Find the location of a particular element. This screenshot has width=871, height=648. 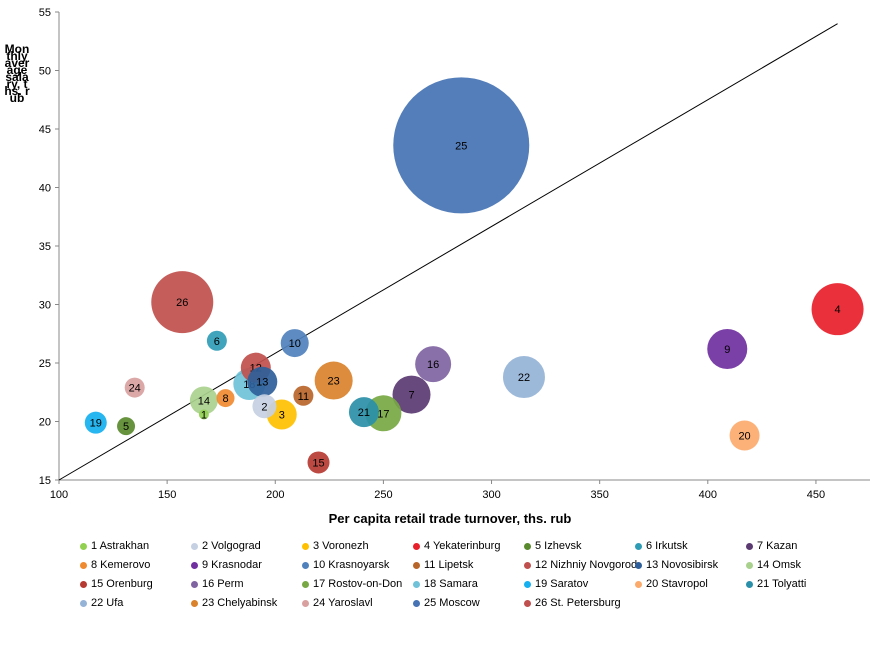

y-tick-label: 30 is located at coordinates (45, 306).